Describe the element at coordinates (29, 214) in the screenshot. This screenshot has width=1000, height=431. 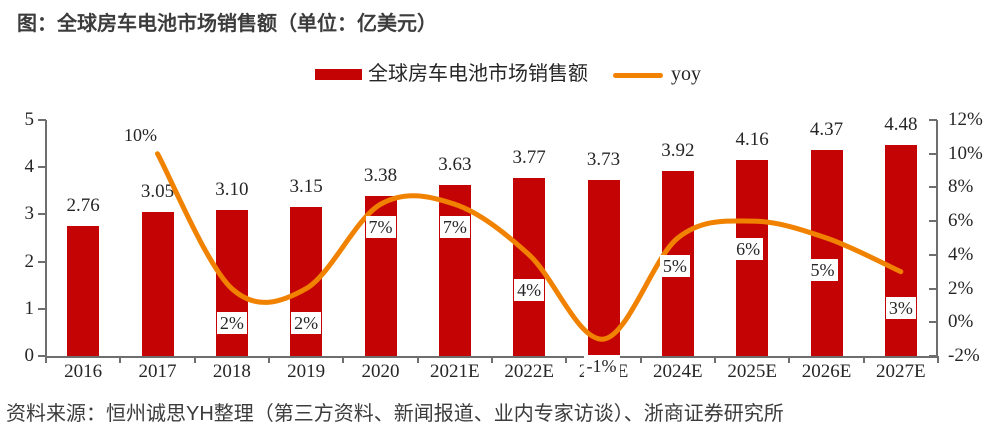
I see `y-axis-left-label: 3` at that location.